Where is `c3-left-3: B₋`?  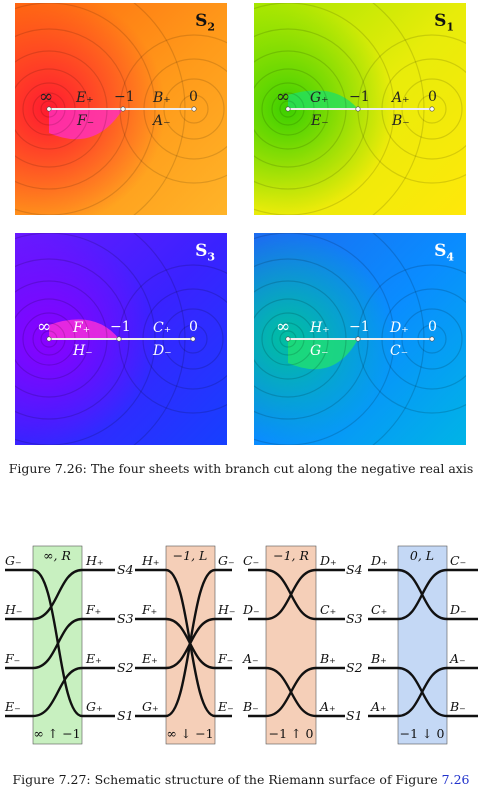 c3-left-3: B₋ is located at coordinates (250, 706).